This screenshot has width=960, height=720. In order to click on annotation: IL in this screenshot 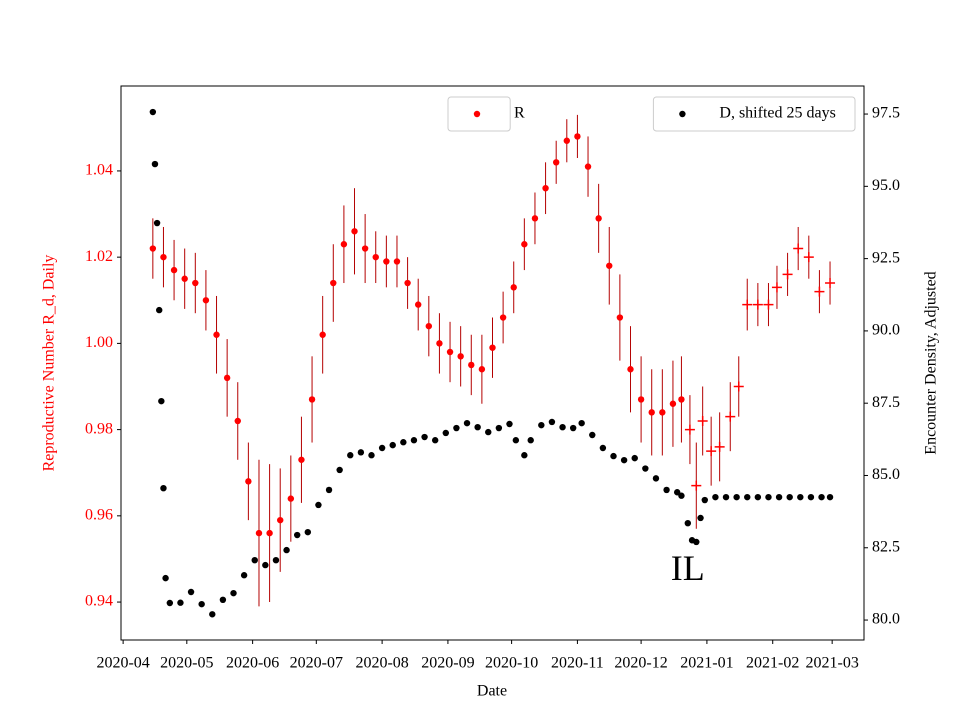, I will do `click(688, 568)`.